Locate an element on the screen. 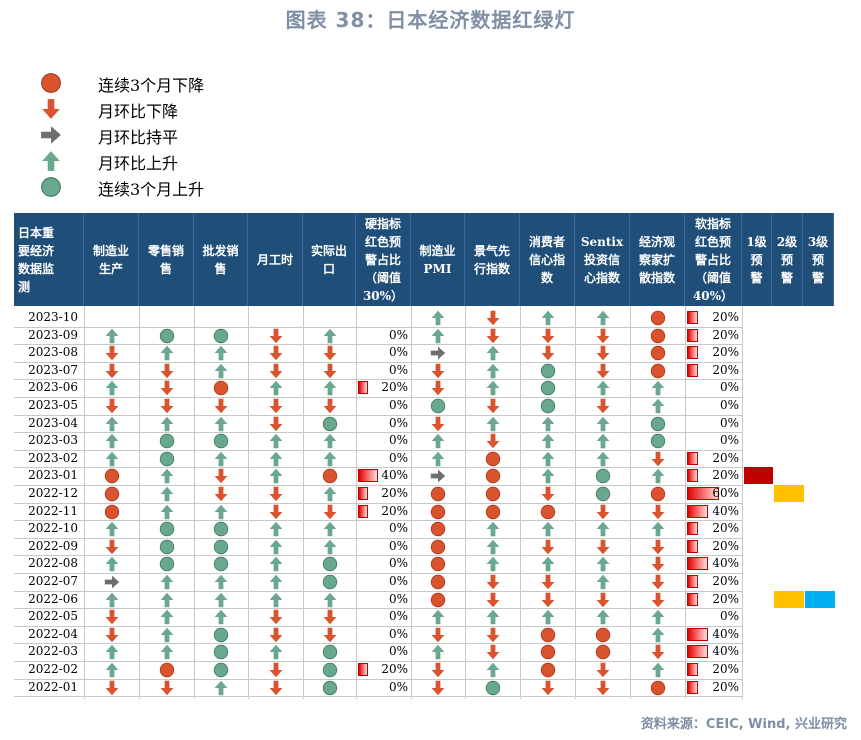  table-row: 2022-04 0% 40% is located at coordinates (424, 635).